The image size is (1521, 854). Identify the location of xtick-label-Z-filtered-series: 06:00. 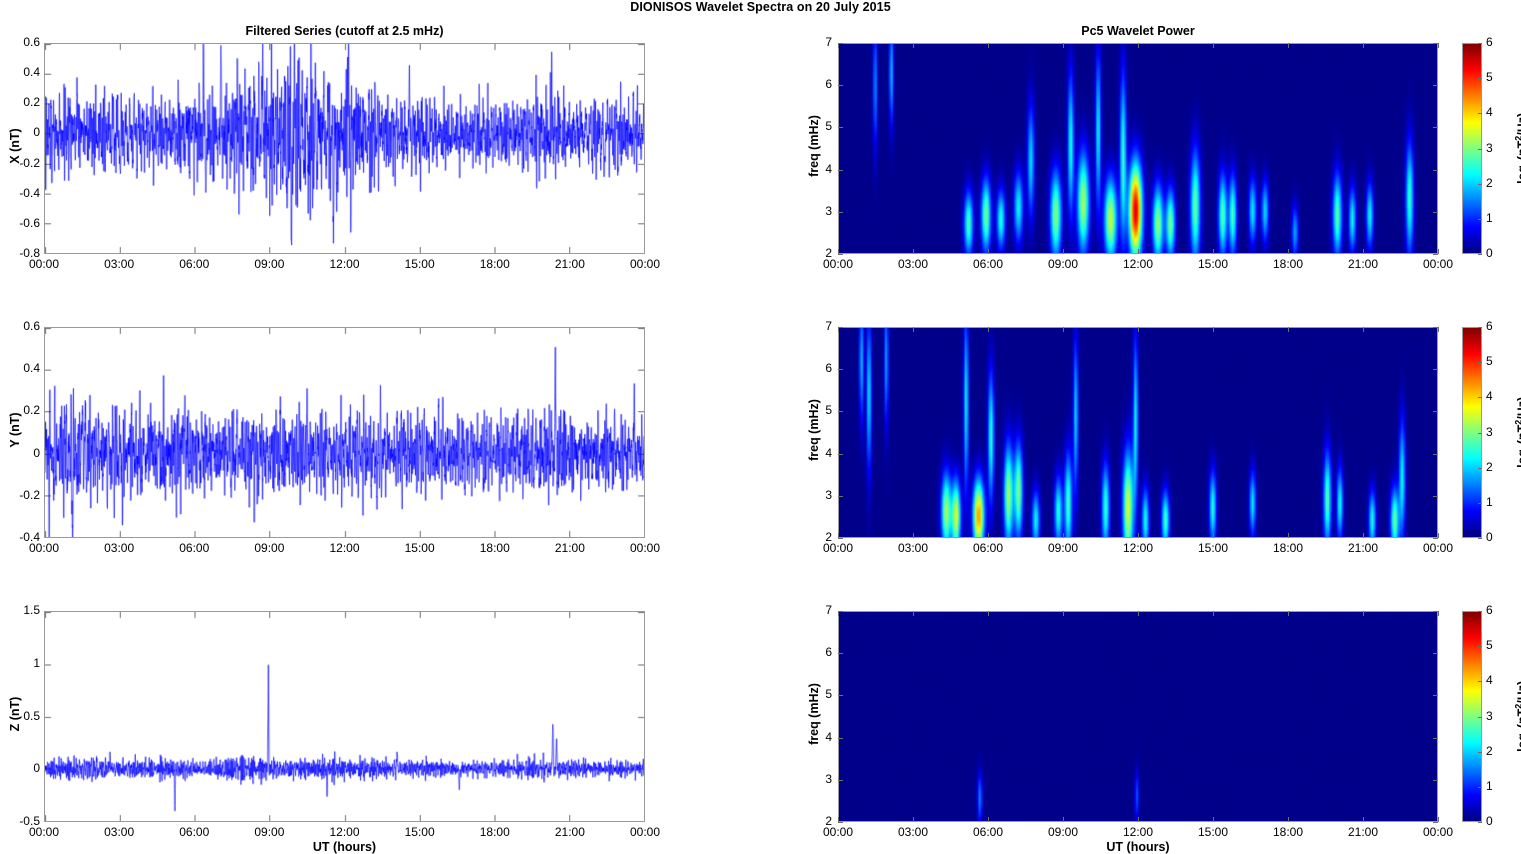
(194, 832).